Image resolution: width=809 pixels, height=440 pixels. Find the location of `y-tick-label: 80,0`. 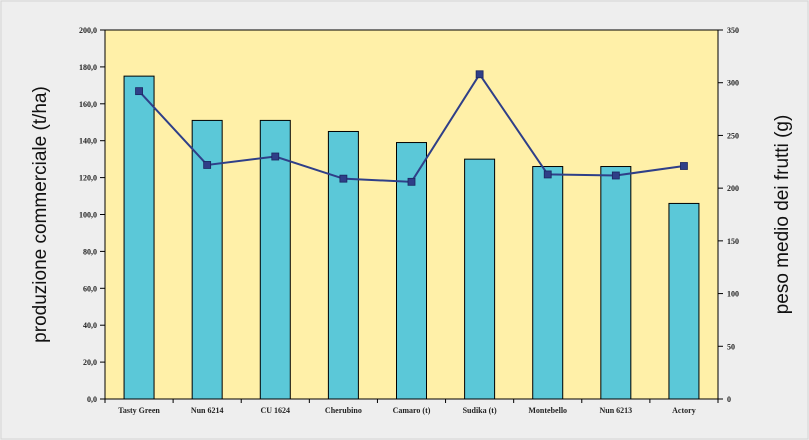

y-tick-label: 80,0 is located at coordinates (90, 251).